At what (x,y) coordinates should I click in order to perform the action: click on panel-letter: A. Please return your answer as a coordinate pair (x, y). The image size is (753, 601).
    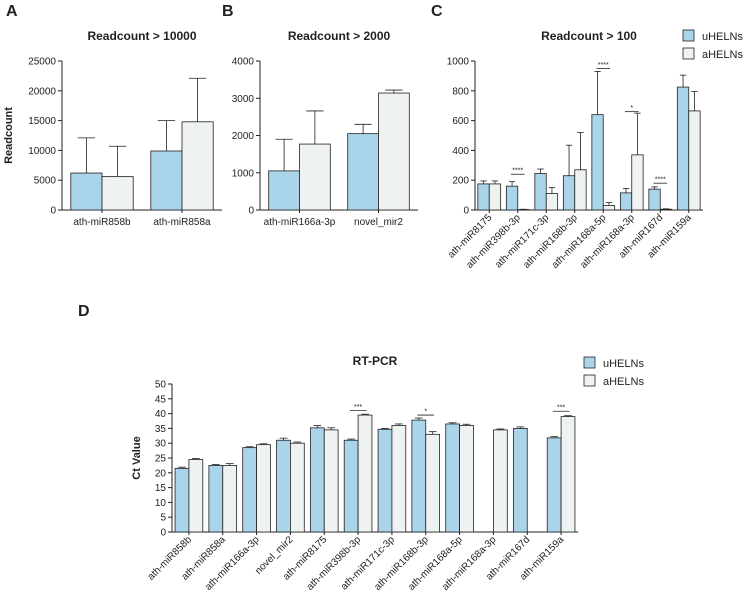
    Looking at the image, I should click on (12, 11).